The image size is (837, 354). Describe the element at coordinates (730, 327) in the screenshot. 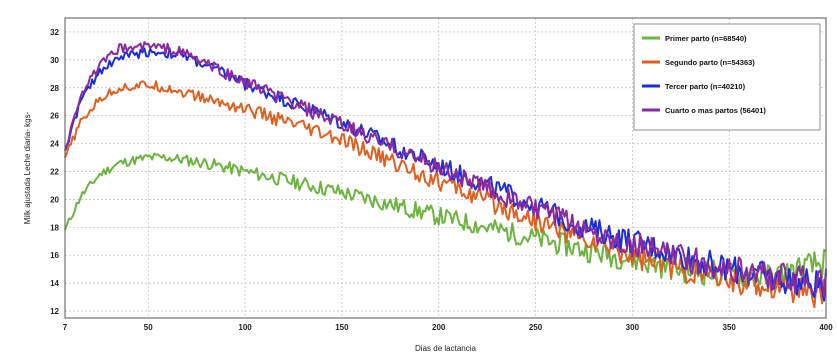

I see `x-tick-label: 350` at that location.